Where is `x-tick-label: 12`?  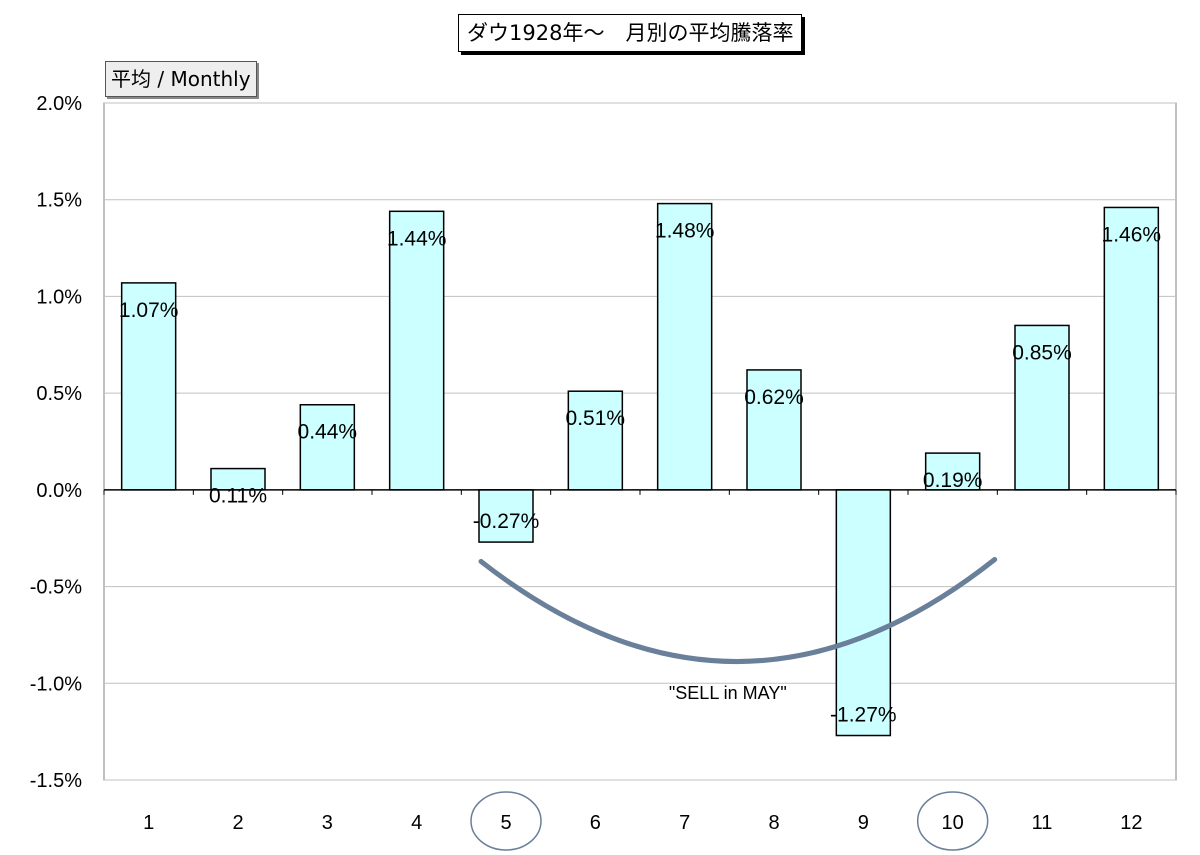
x-tick-label: 12 is located at coordinates (1131, 823).